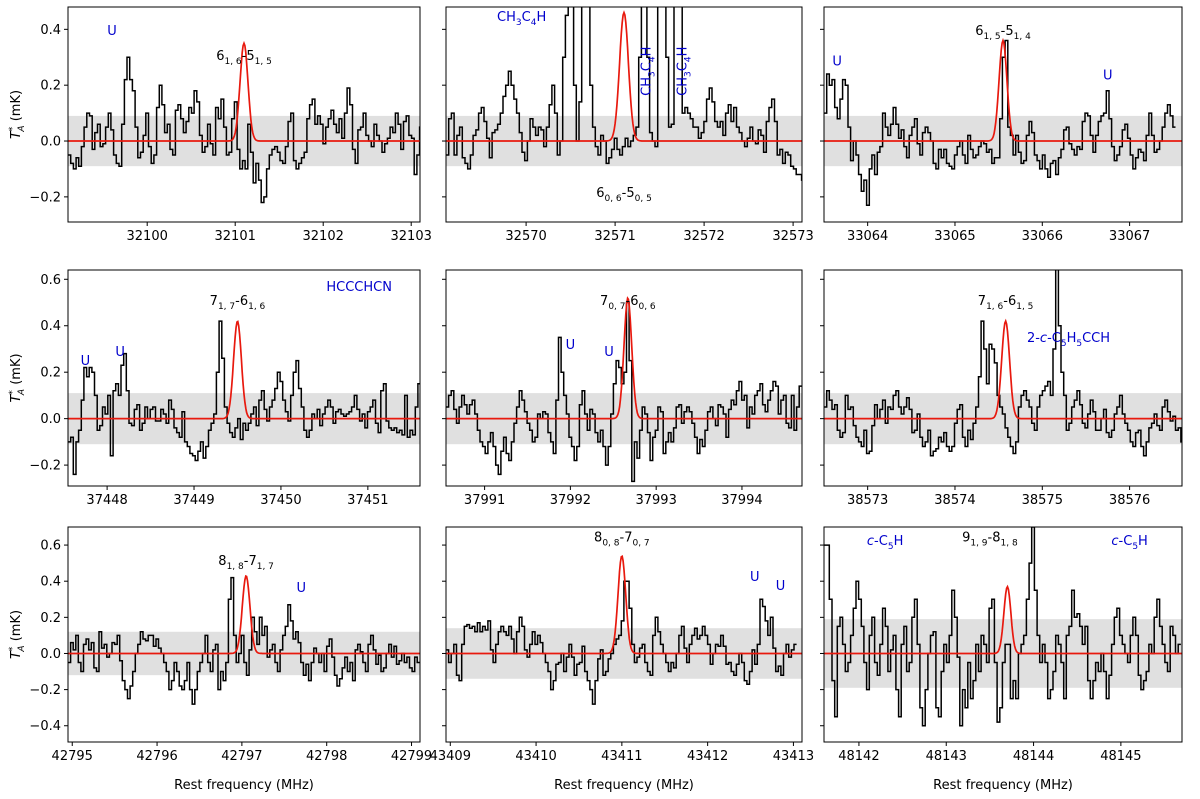  Describe the element at coordinates (990, 539) in the screenshot. I see `transition-label: 91, 9-81, 8` at that location.